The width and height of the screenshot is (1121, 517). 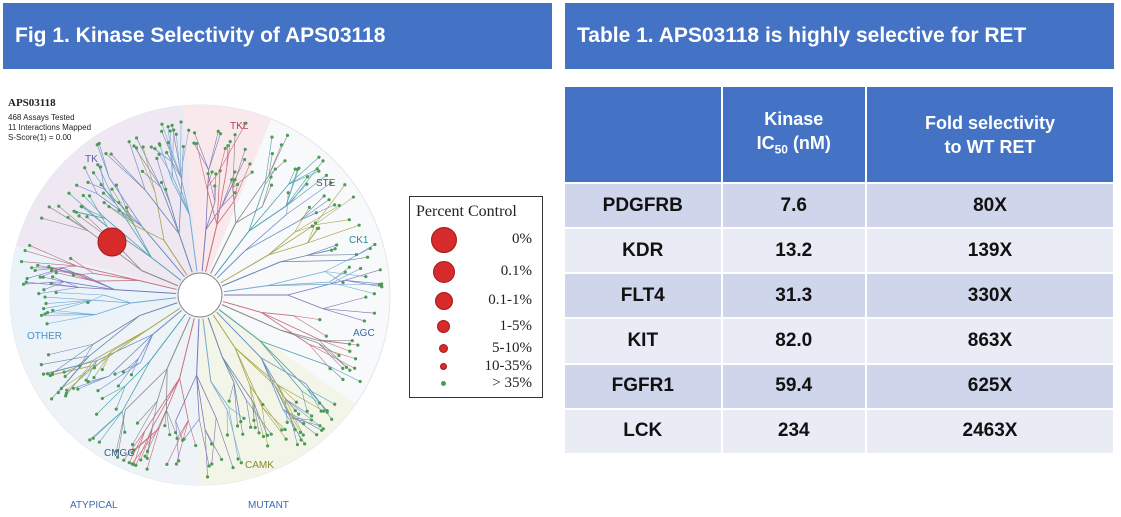 I want to click on legend-label: 1-5%, so click(x=516, y=326).